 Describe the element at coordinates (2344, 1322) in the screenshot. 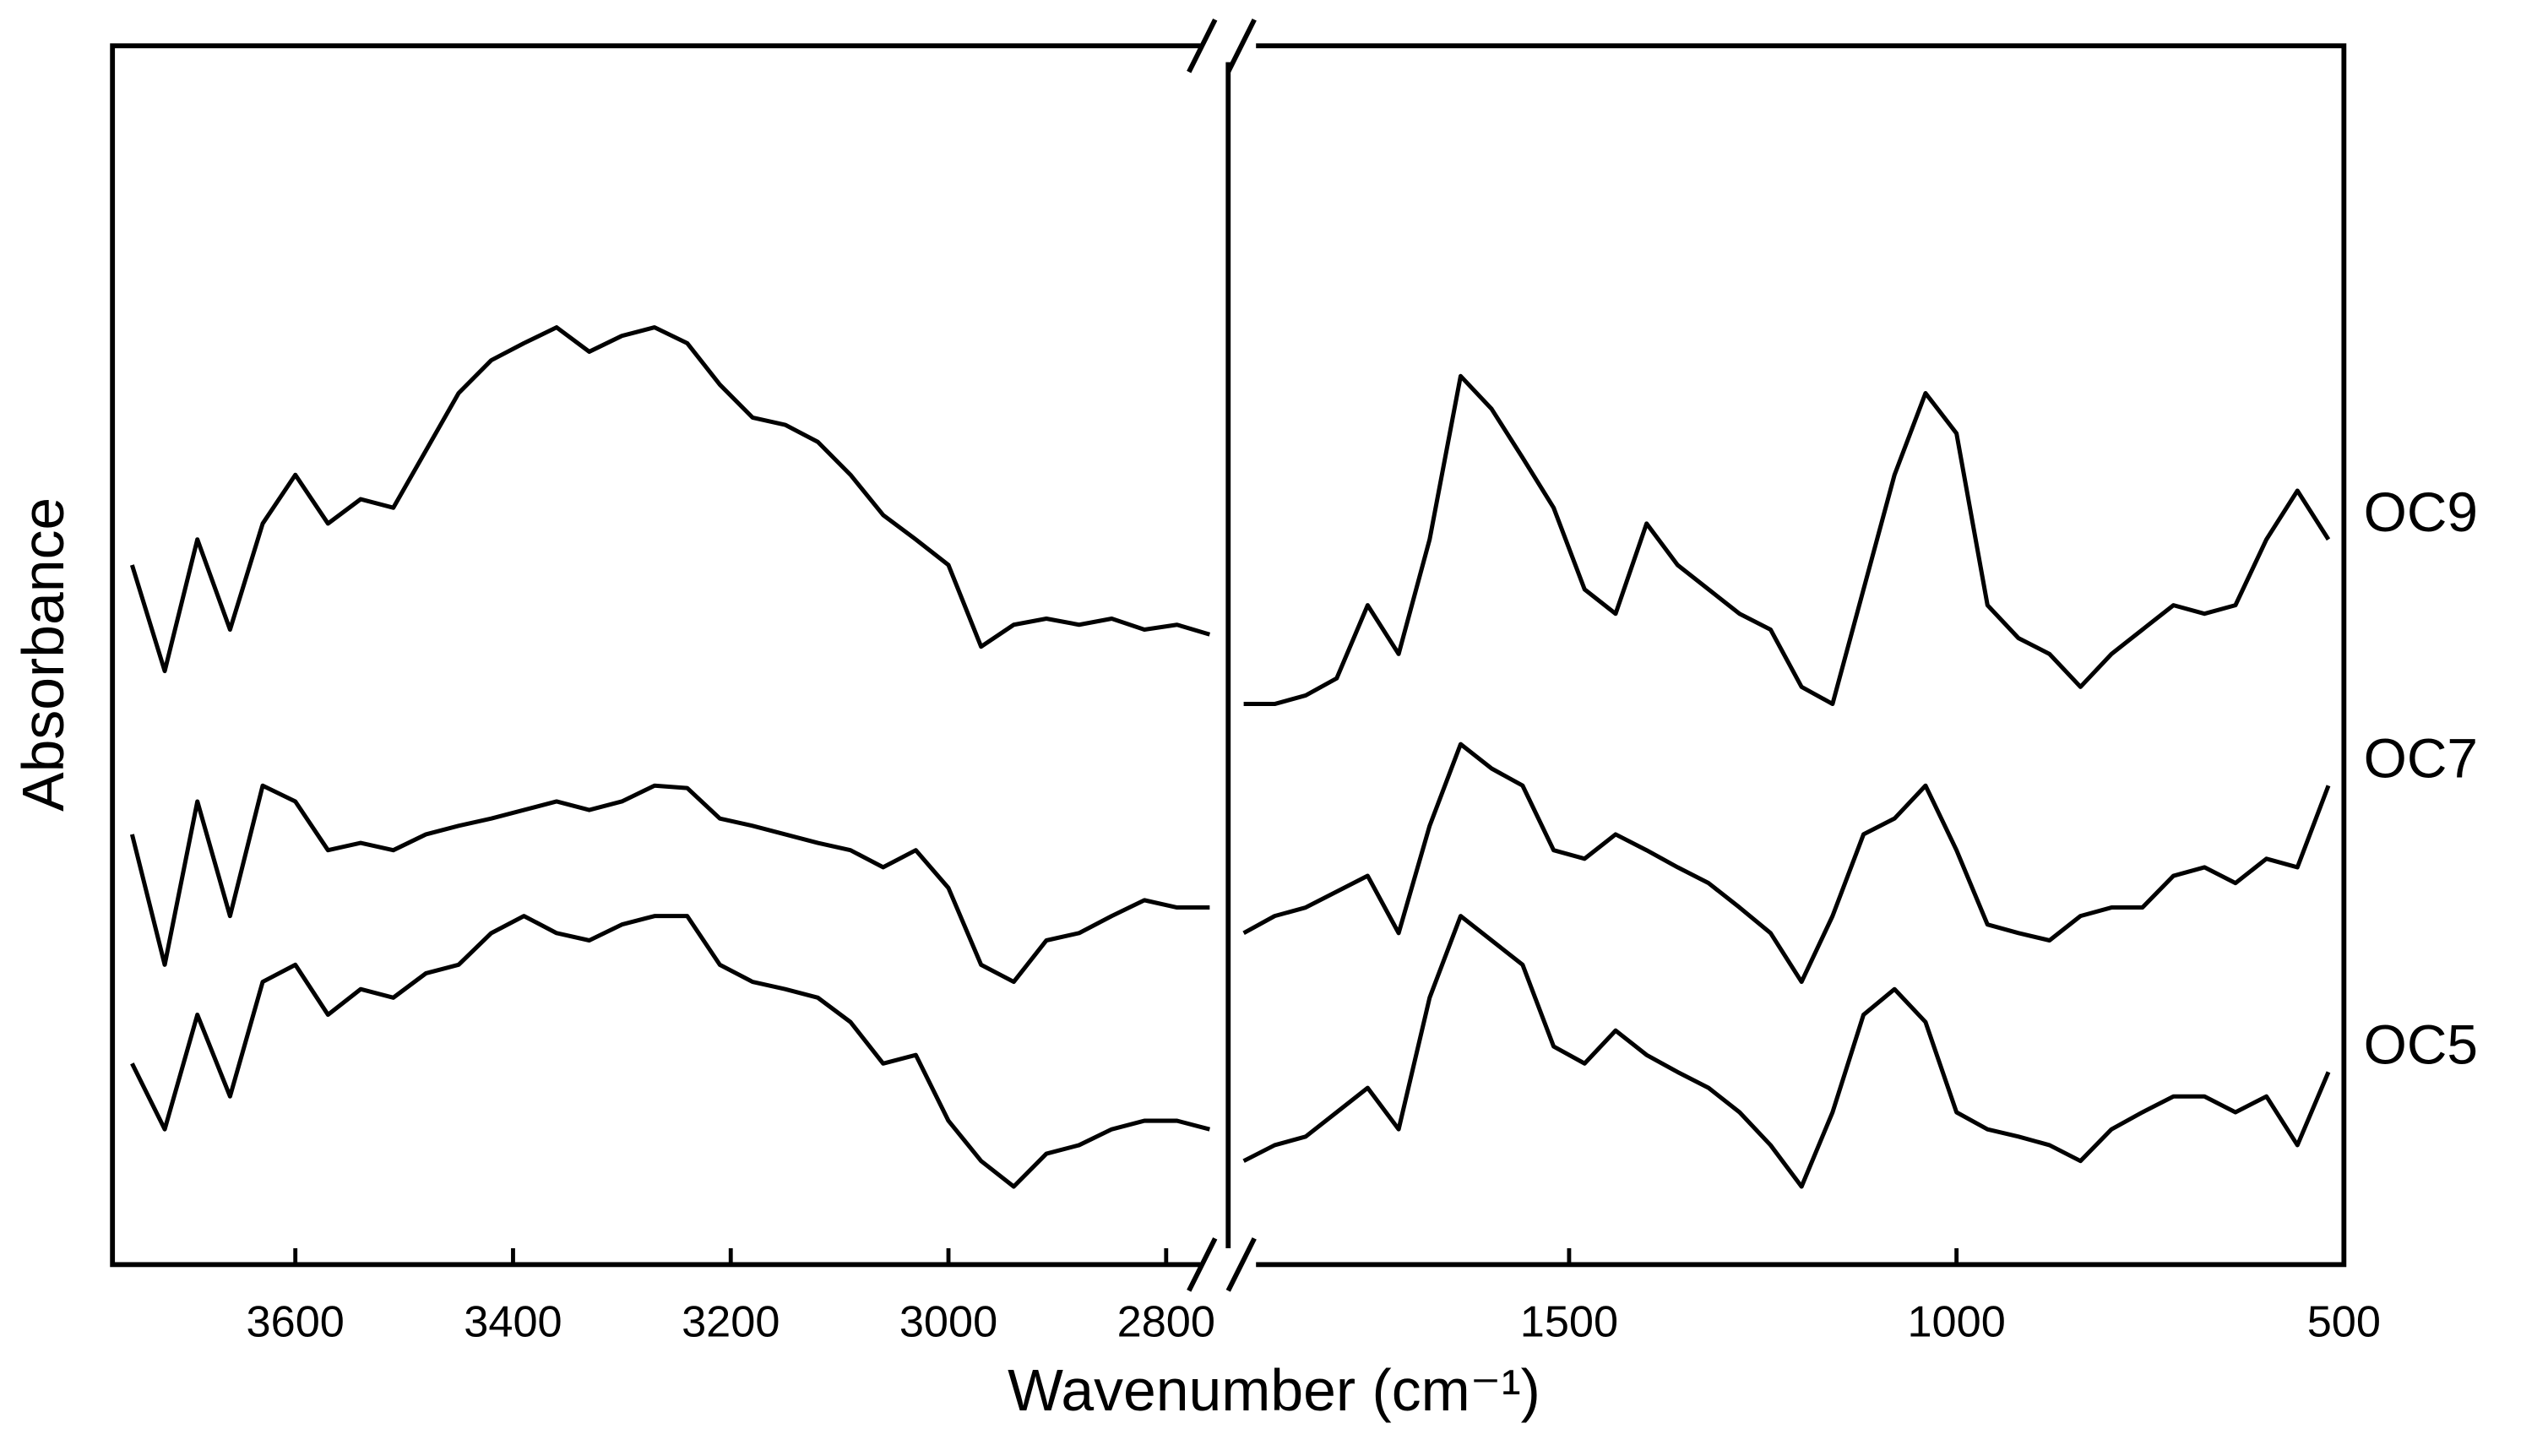

I see `x-tick-label: 500` at that location.